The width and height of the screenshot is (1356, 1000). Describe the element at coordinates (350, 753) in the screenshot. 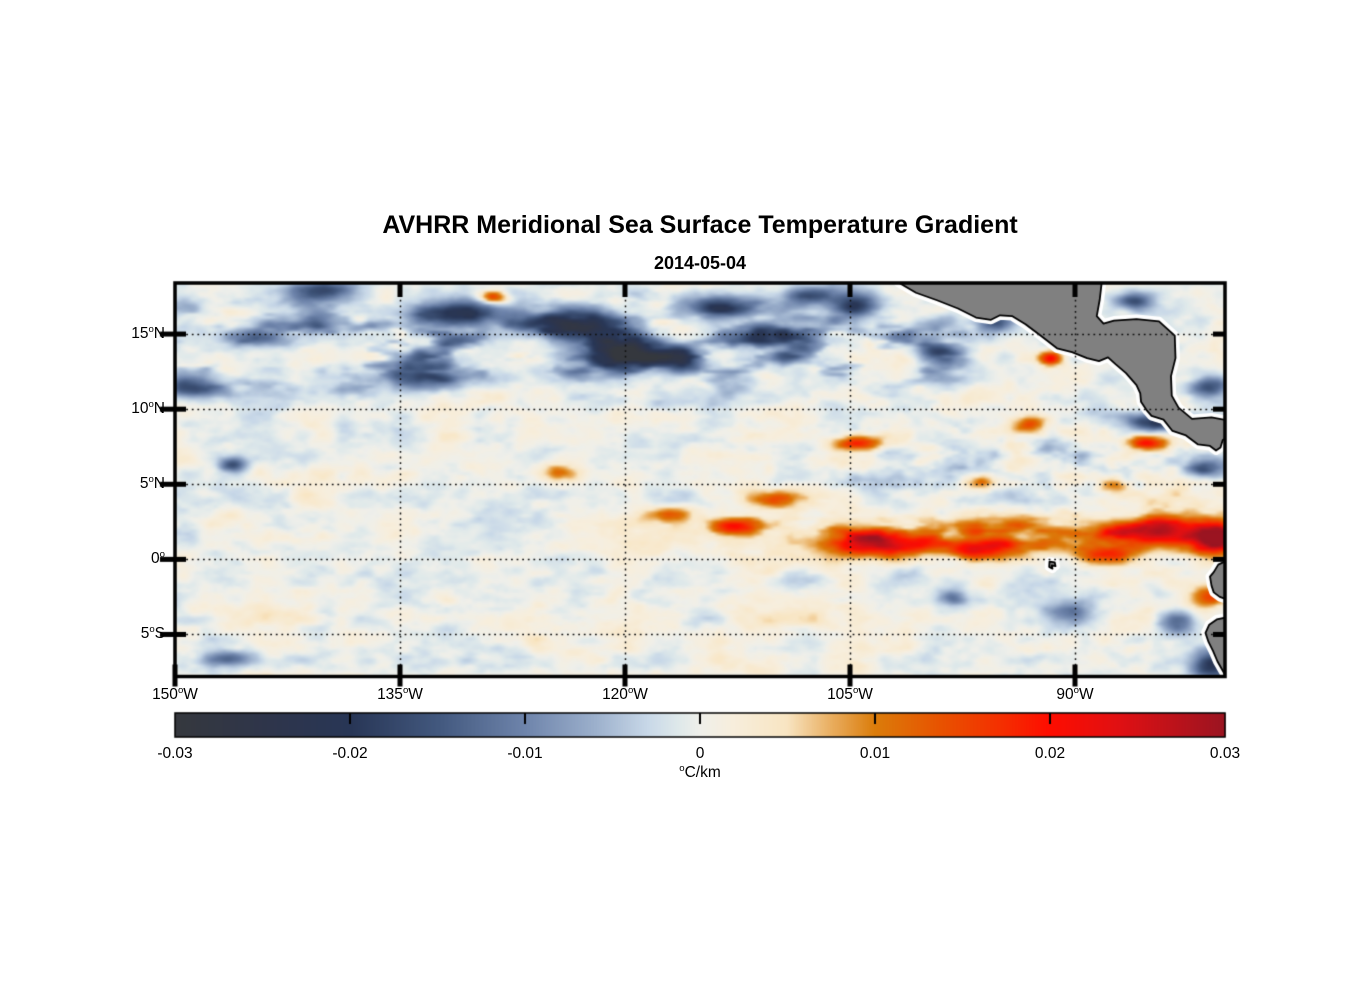

I see `colorbar-tick-label: -0.02` at that location.